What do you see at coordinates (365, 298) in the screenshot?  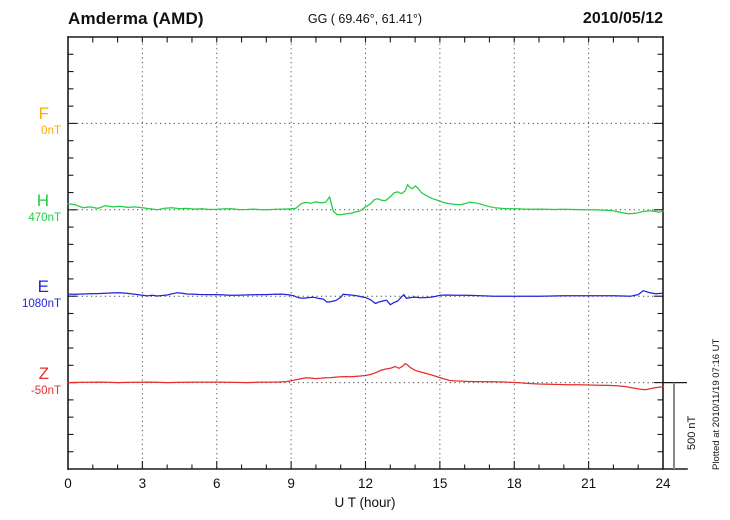 I see `trace-E` at bounding box center [365, 298].